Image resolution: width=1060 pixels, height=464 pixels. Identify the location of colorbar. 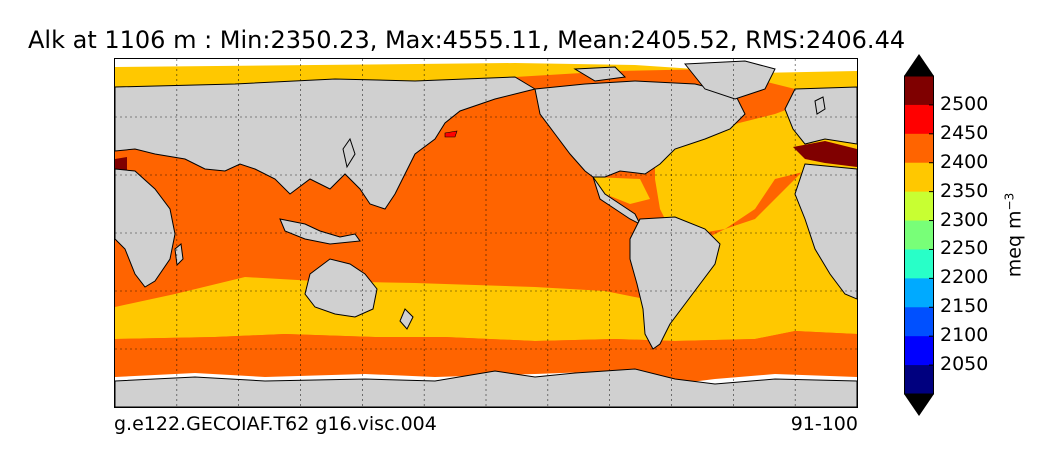
(919, 235).